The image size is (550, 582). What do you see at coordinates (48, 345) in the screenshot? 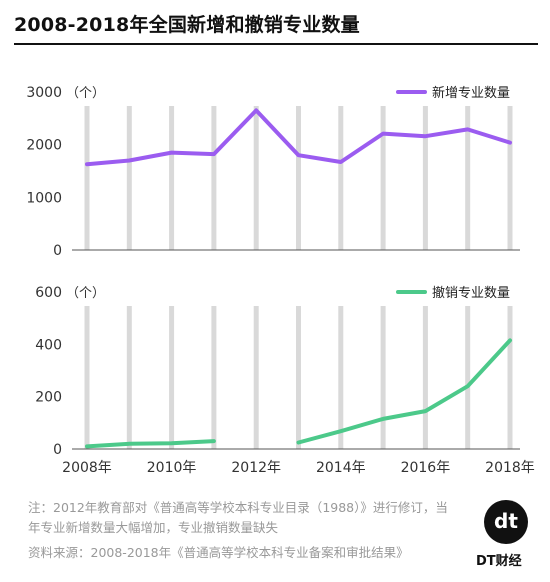
I see `y-tick-label: 400` at bounding box center [48, 345].